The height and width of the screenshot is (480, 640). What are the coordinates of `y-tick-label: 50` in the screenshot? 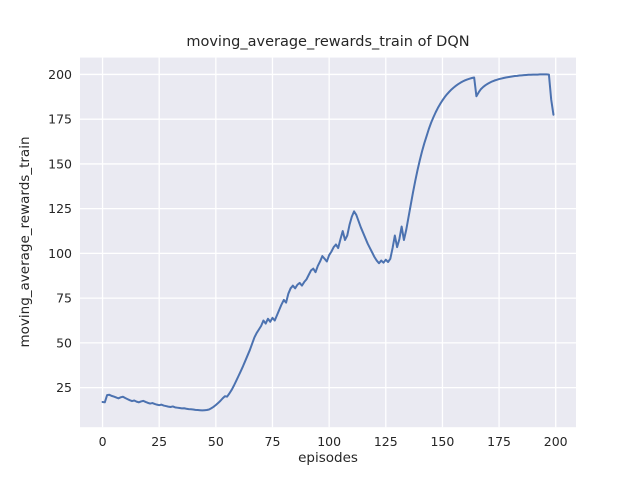 It's located at (64, 342).